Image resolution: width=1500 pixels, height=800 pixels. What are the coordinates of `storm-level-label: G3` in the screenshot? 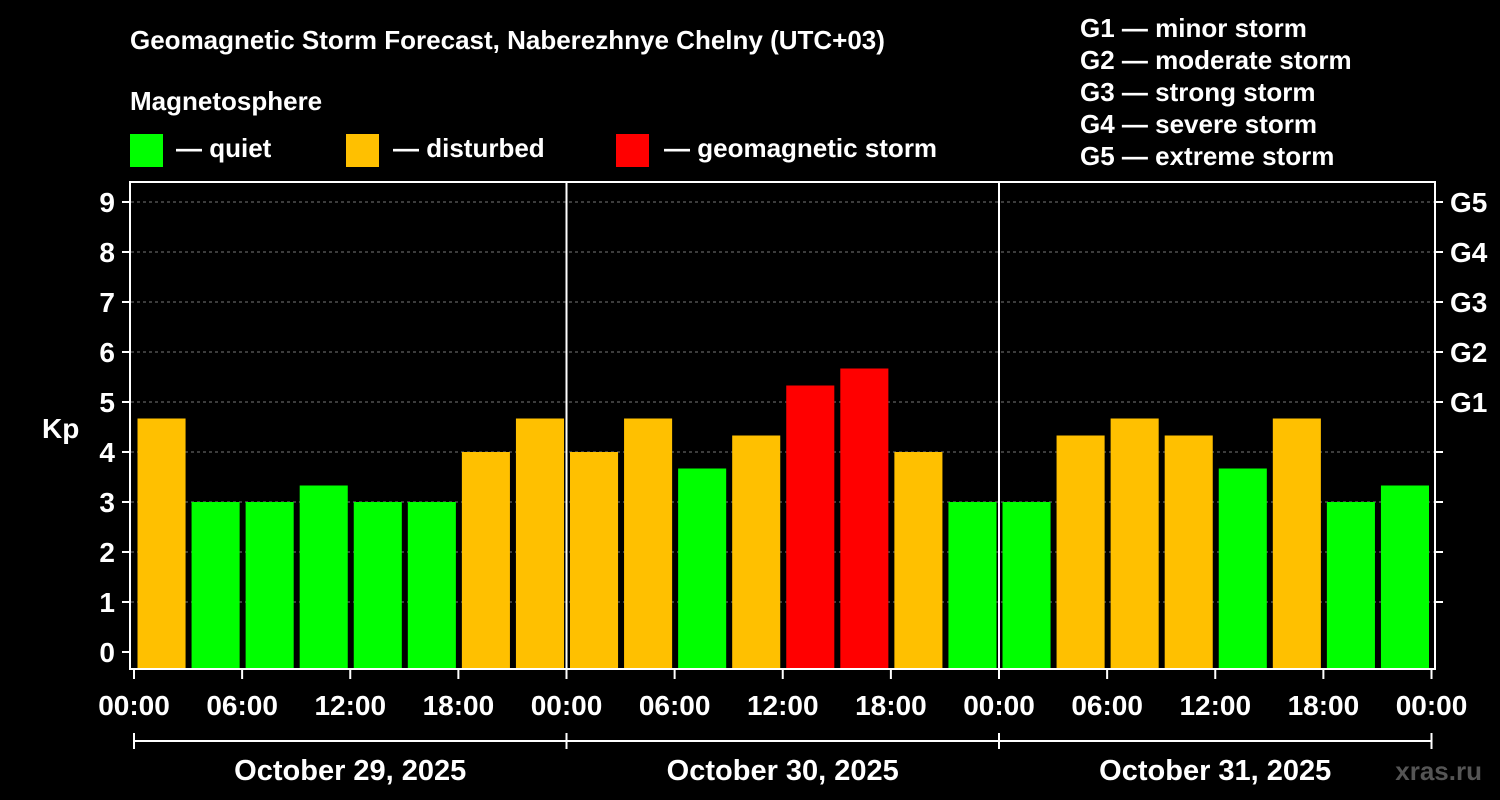 It's located at (1468, 302).